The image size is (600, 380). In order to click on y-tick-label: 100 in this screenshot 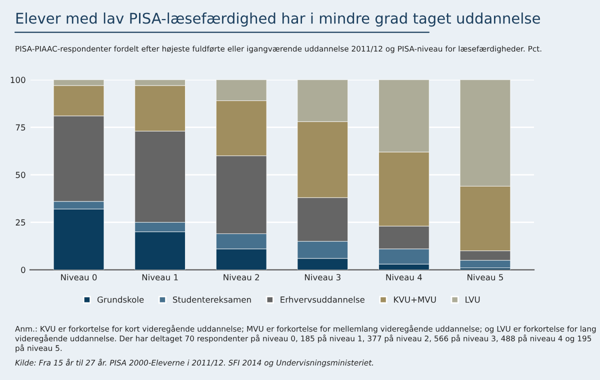, I will do `click(18, 80)`.